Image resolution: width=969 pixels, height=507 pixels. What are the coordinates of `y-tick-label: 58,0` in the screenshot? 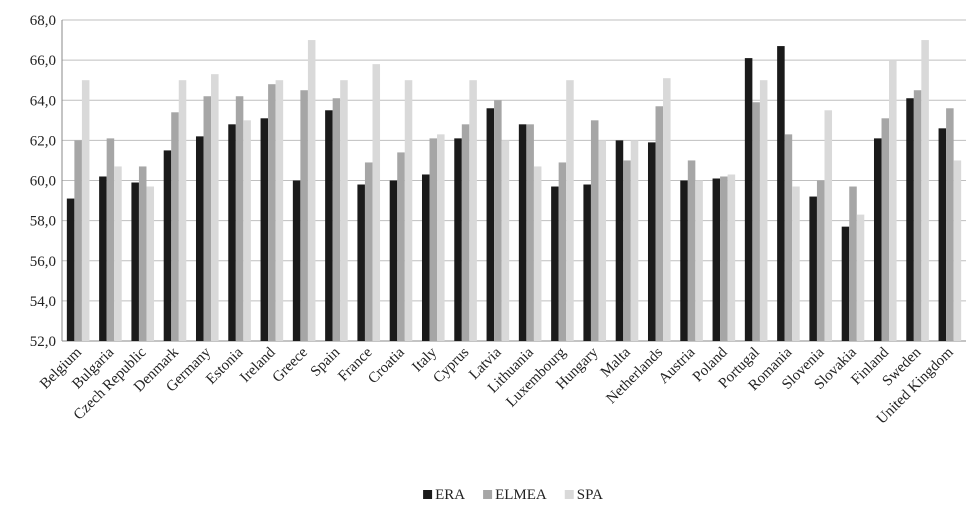 It's located at (43, 222).